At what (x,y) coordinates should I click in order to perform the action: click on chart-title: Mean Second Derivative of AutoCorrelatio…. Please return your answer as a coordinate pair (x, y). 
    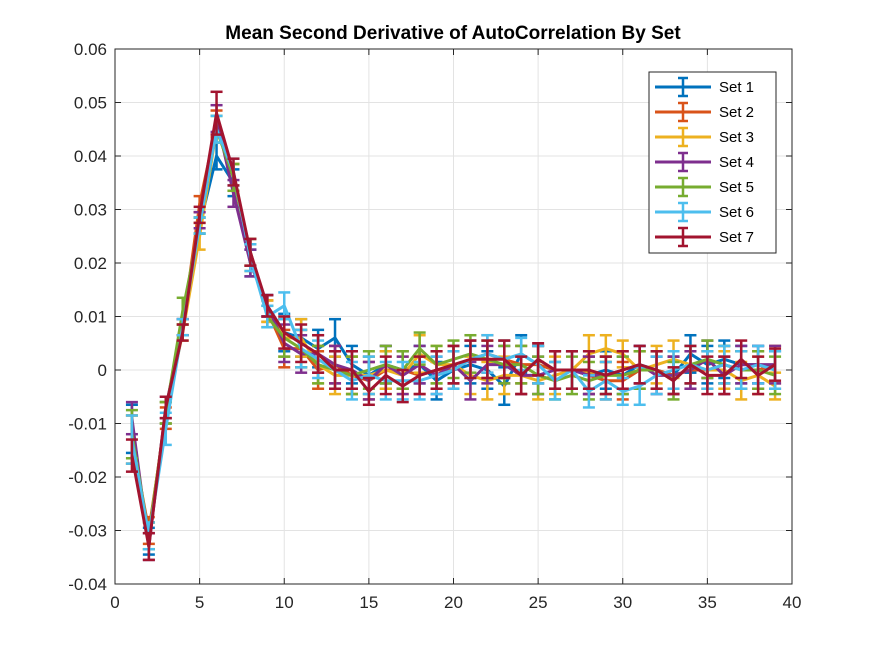
    Looking at the image, I should click on (453, 33).